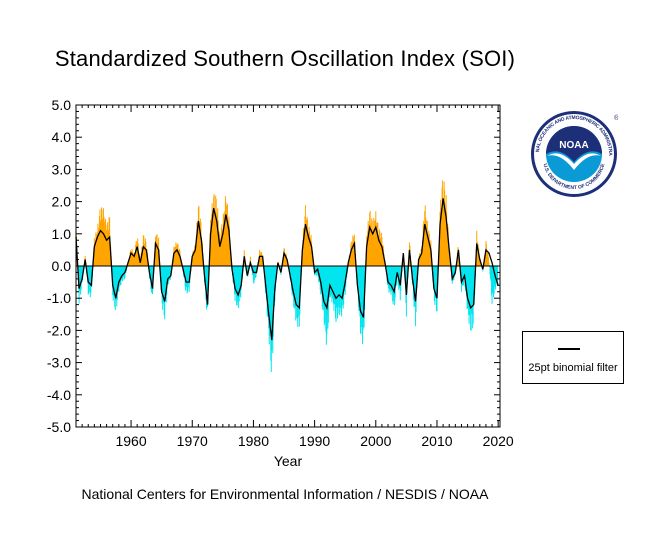 This screenshot has height=534, width=650. I want to click on x-tick-label: 1980, so click(253, 441).